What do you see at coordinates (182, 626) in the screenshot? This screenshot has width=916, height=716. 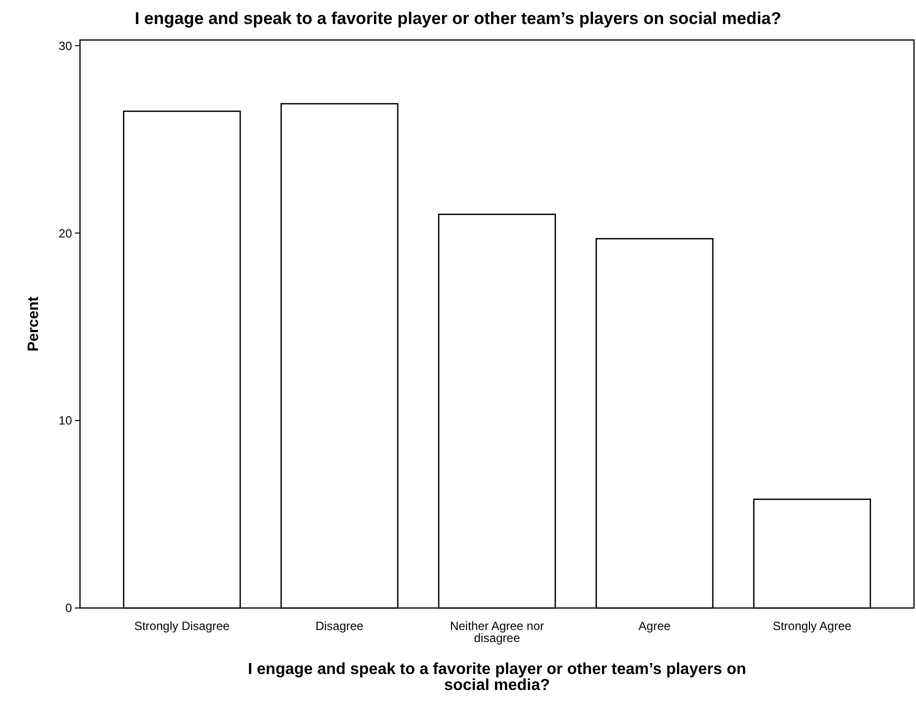 I see `x-tick-label: Strongly Disagree` at bounding box center [182, 626].